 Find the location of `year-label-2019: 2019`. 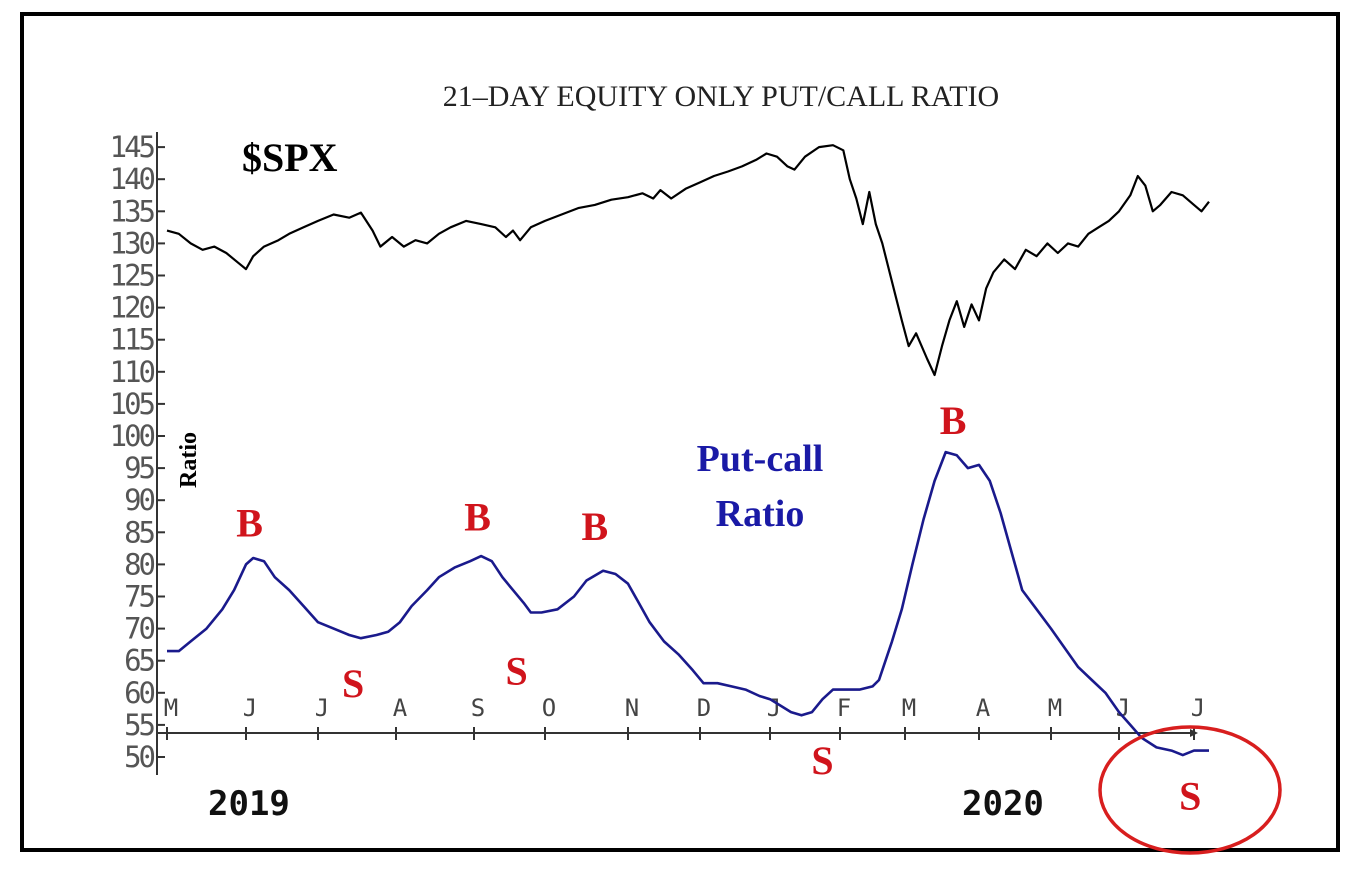

year-label-2019: 2019 is located at coordinates (249, 804).